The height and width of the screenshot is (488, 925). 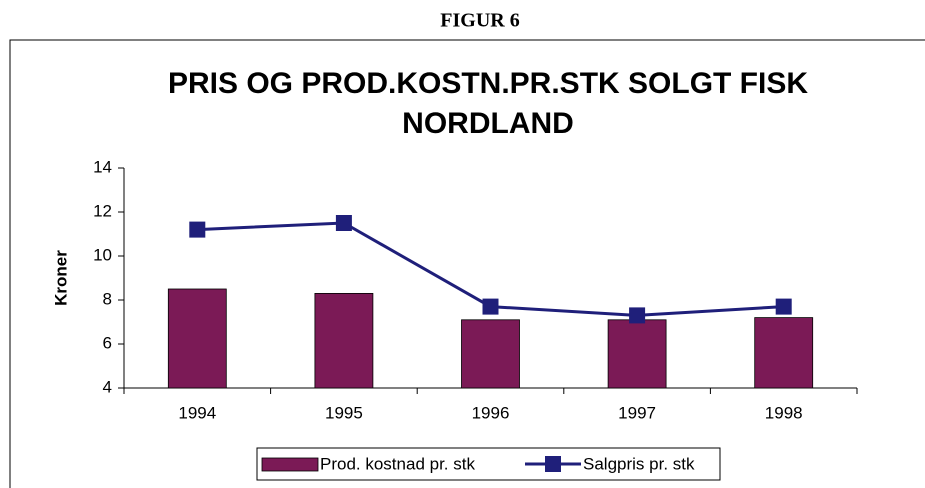 What do you see at coordinates (197, 412) in the screenshot?
I see `x-tick-label: 1994` at bounding box center [197, 412].